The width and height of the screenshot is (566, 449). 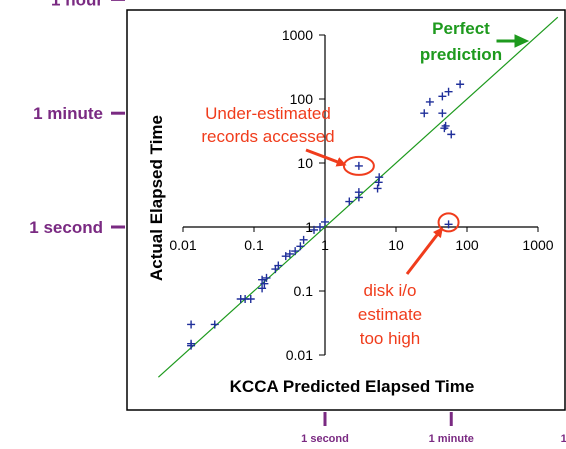 What do you see at coordinates (461, 28) in the screenshot?
I see `perfect-label-line1: Perfect` at bounding box center [461, 28].